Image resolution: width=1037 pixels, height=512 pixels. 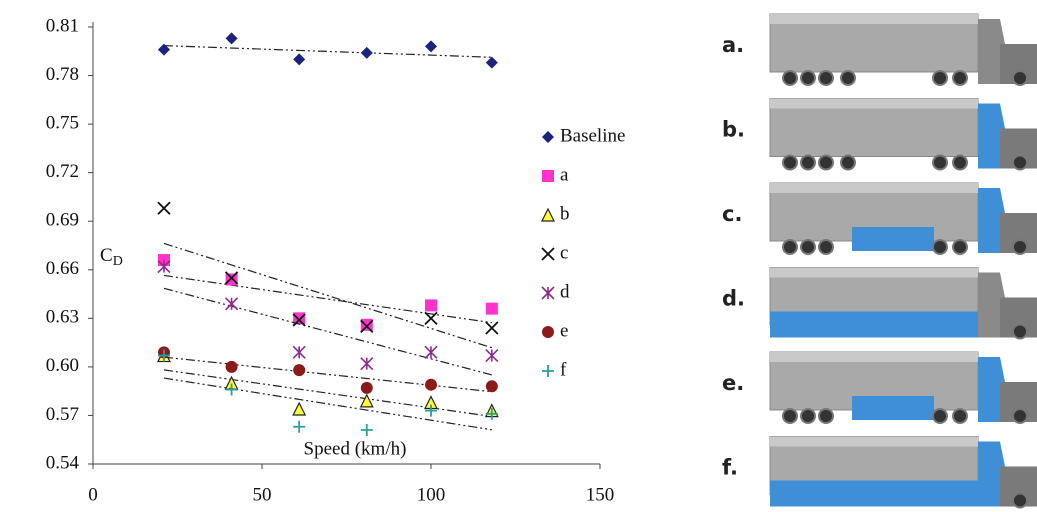 I want to click on y-tick-label: 0.60, so click(x=62, y=365).